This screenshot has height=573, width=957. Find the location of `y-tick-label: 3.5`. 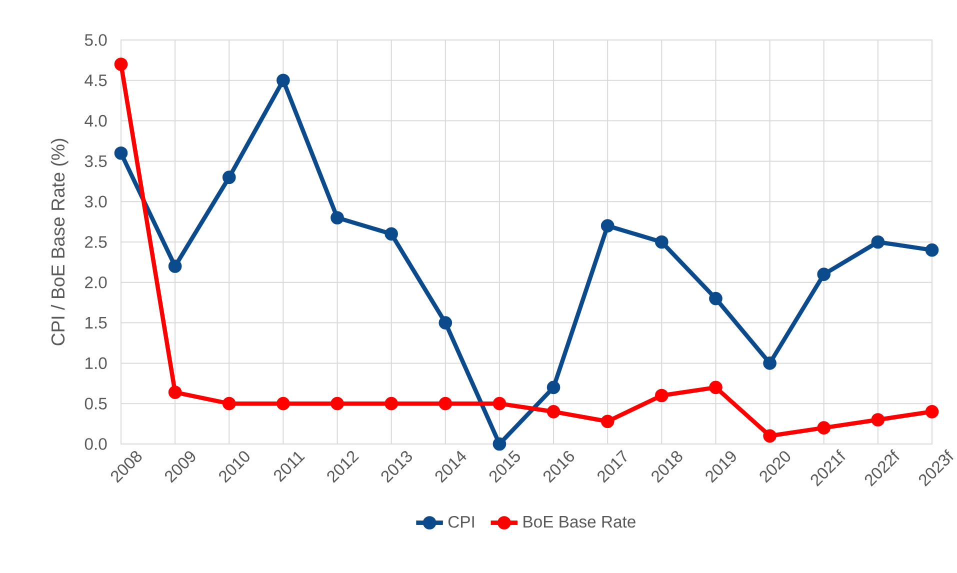

y-tick-label: 3.5 is located at coordinates (95, 161).